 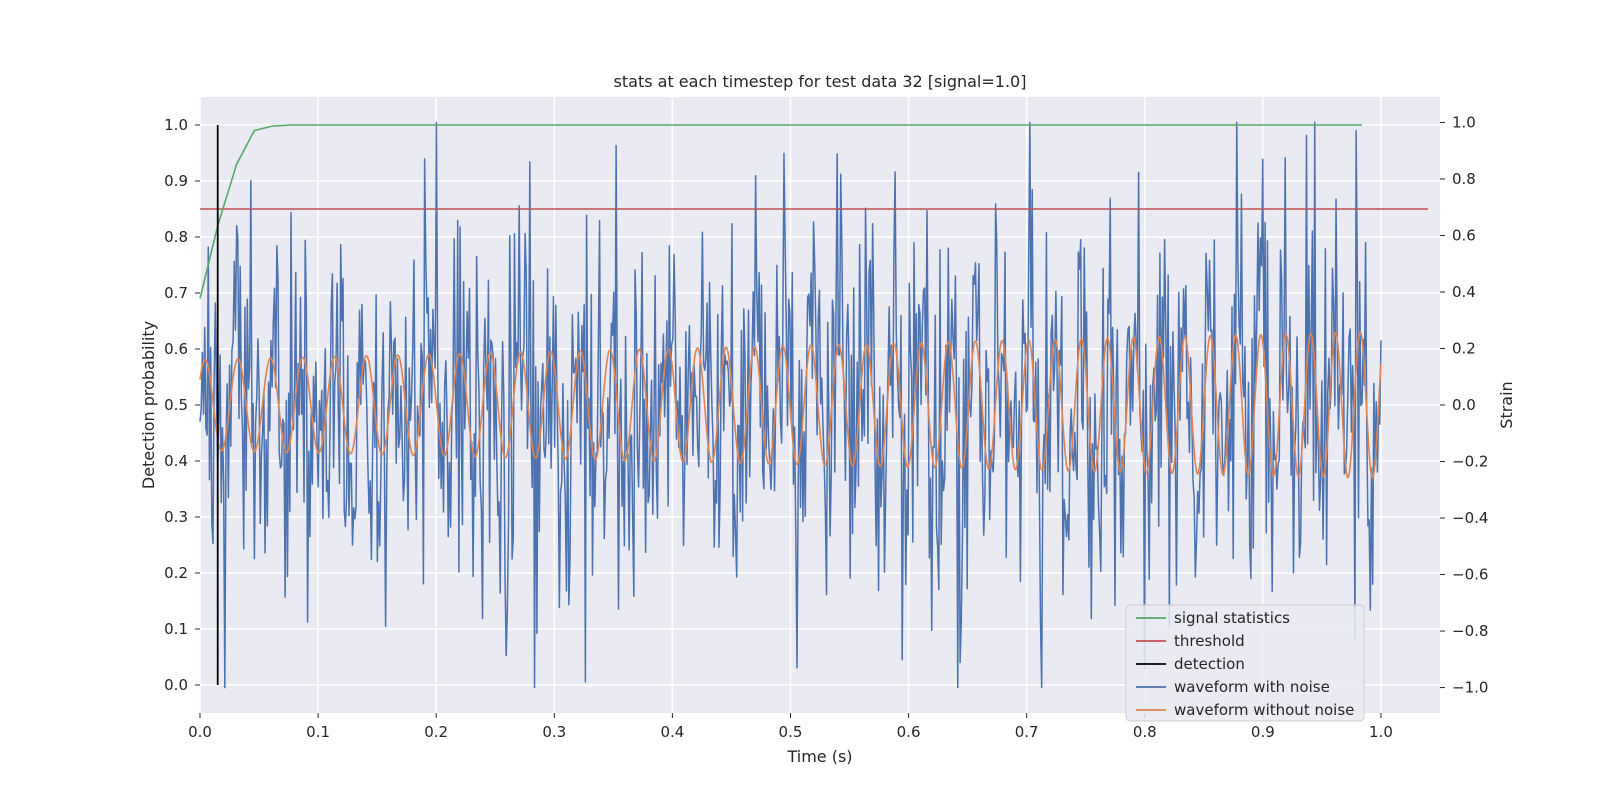 I want to click on legend-label: waveform with noise, so click(x=1252, y=687).